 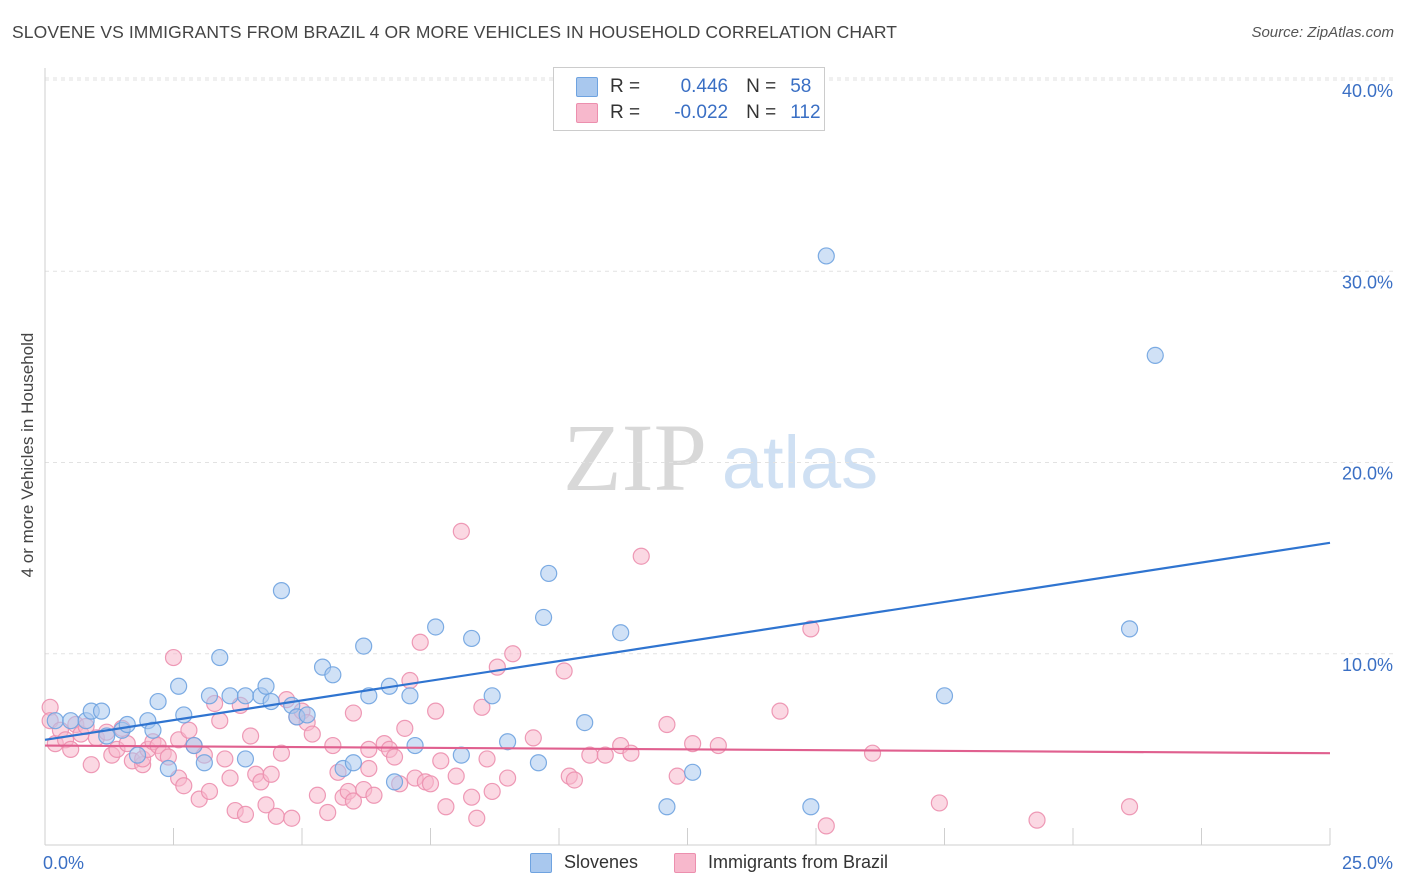 I want to click on source-label: Source: ZipAtlas.com, so click(x=1322, y=32).